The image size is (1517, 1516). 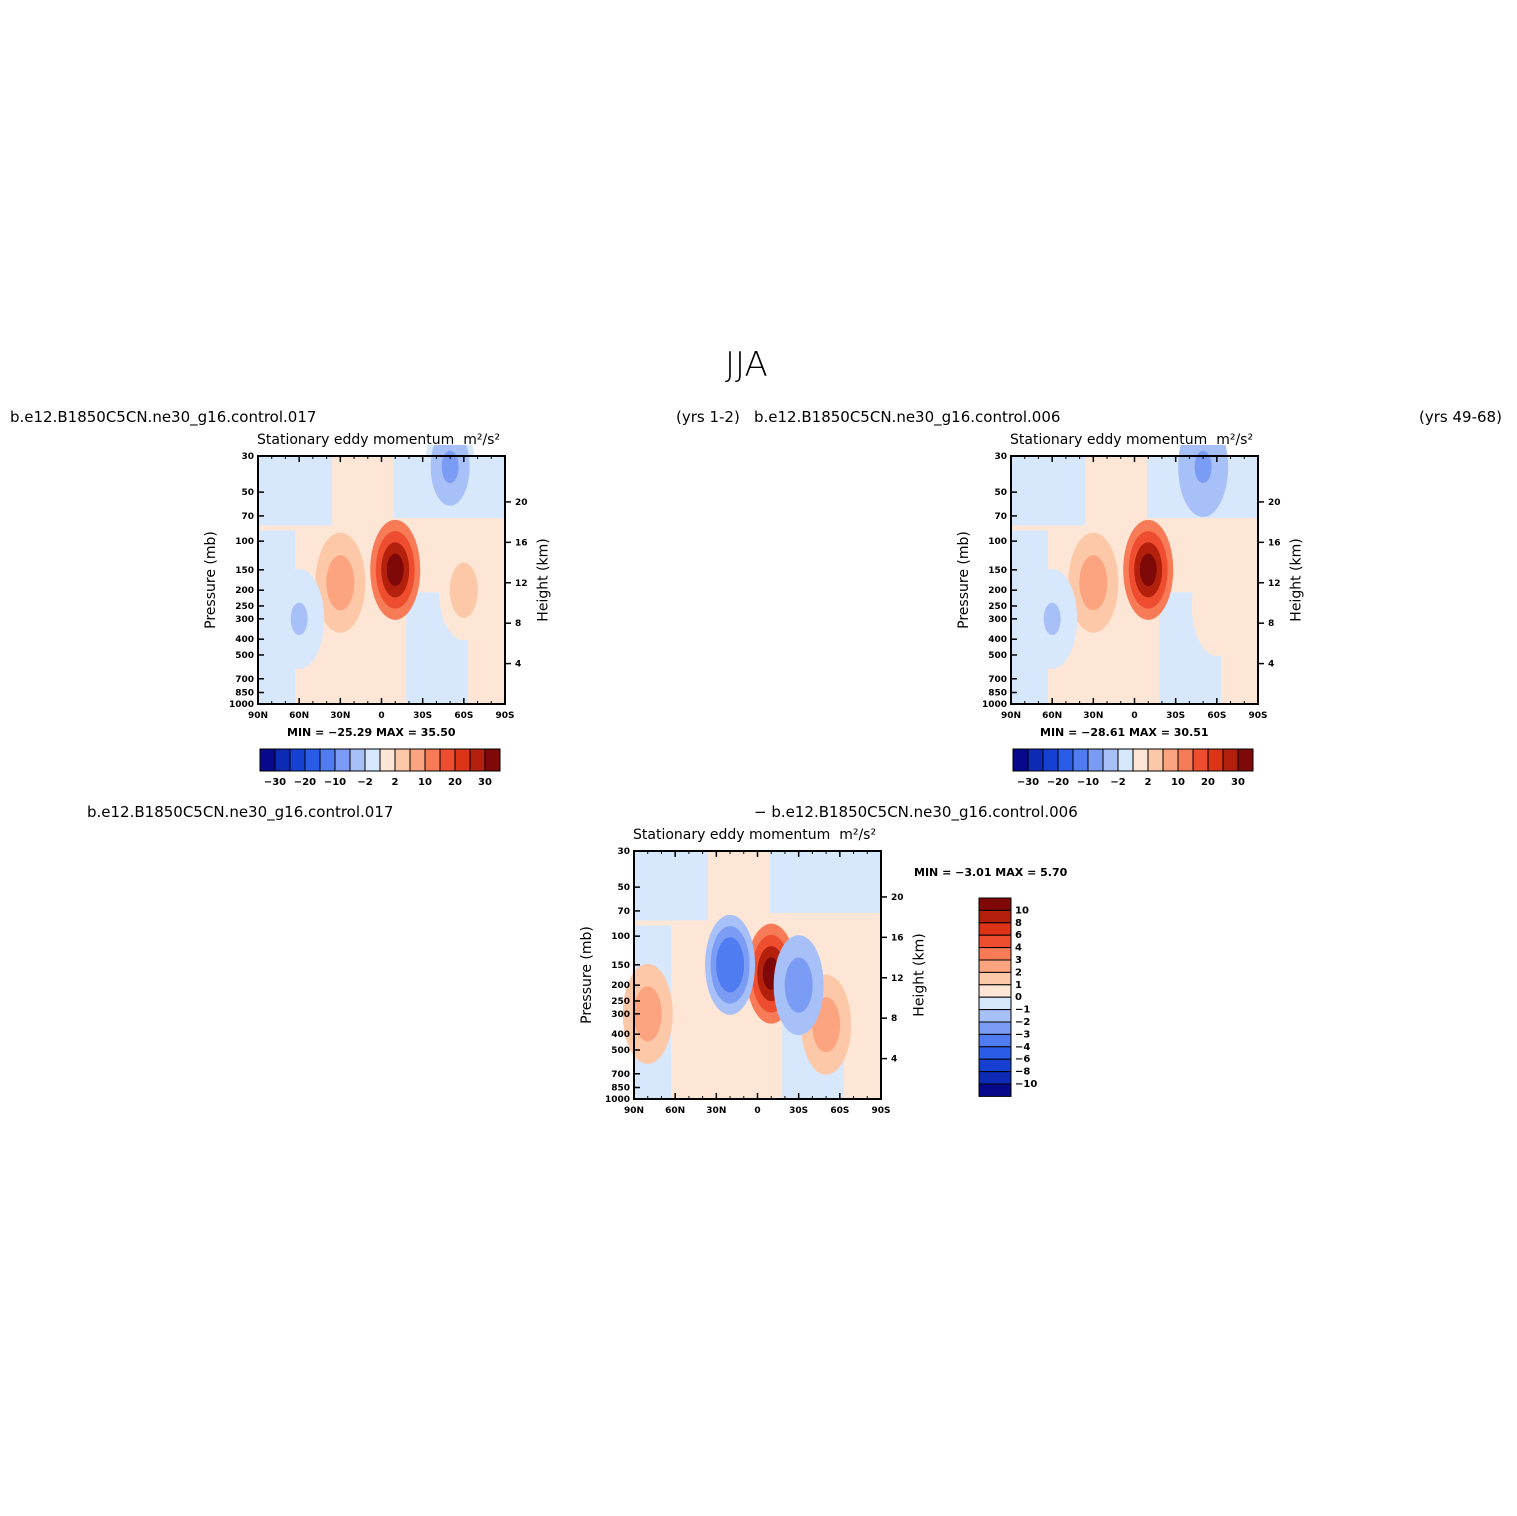 I want to click on panel3-ytick-label: 850, so click(x=620, y=1089).